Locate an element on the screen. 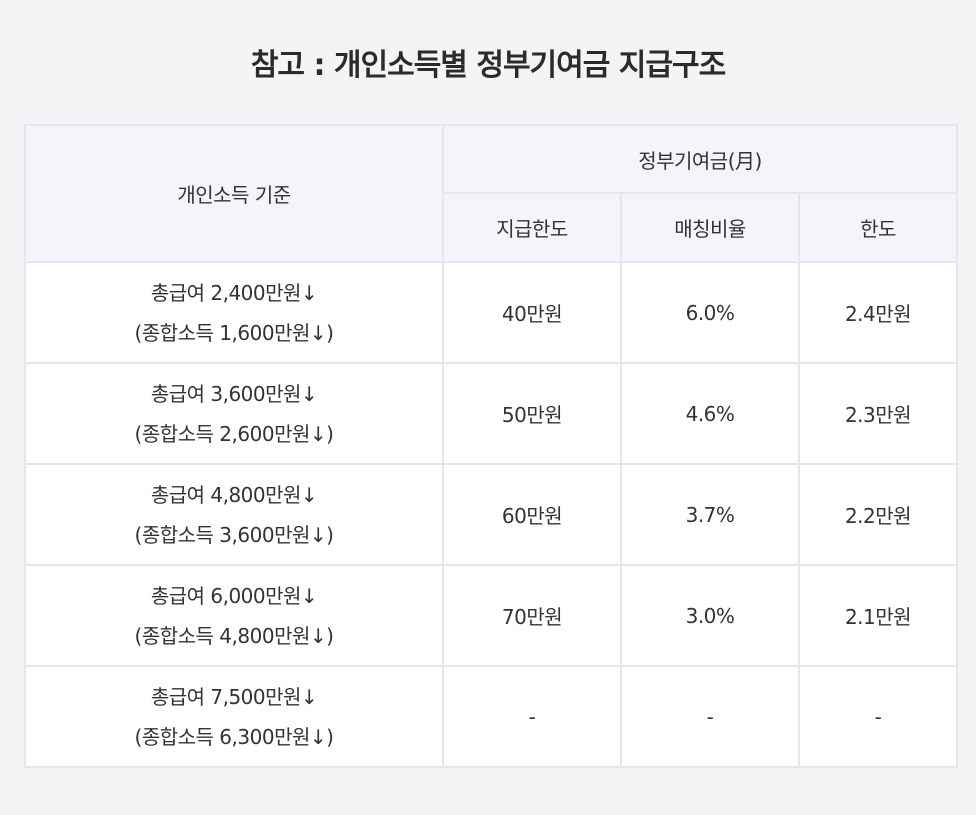  ratio-cell: 3.0% is located at coordinates (710, 615).